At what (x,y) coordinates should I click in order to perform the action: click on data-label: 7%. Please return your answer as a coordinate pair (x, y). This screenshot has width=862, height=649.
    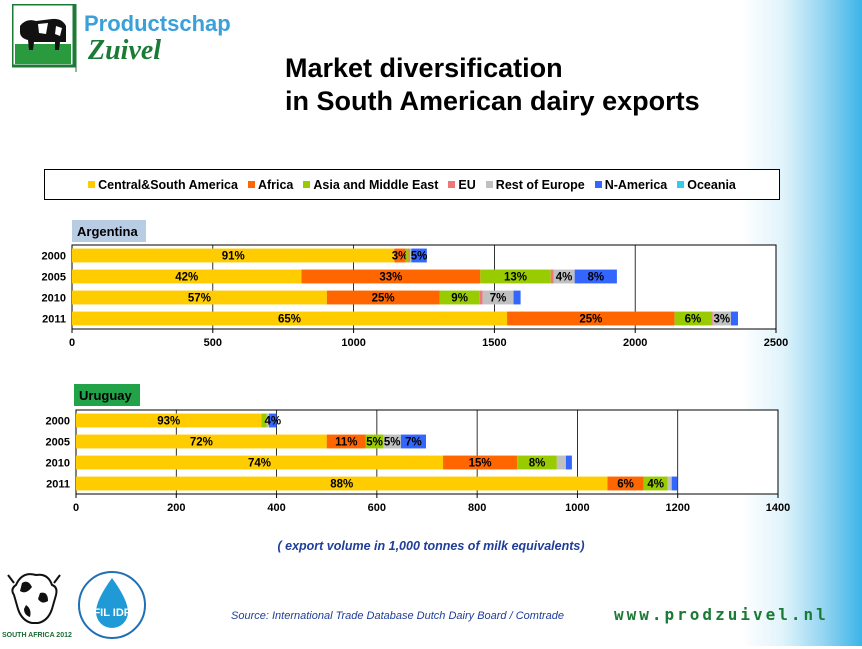
    Looking at the image, I should click on (413, 443).